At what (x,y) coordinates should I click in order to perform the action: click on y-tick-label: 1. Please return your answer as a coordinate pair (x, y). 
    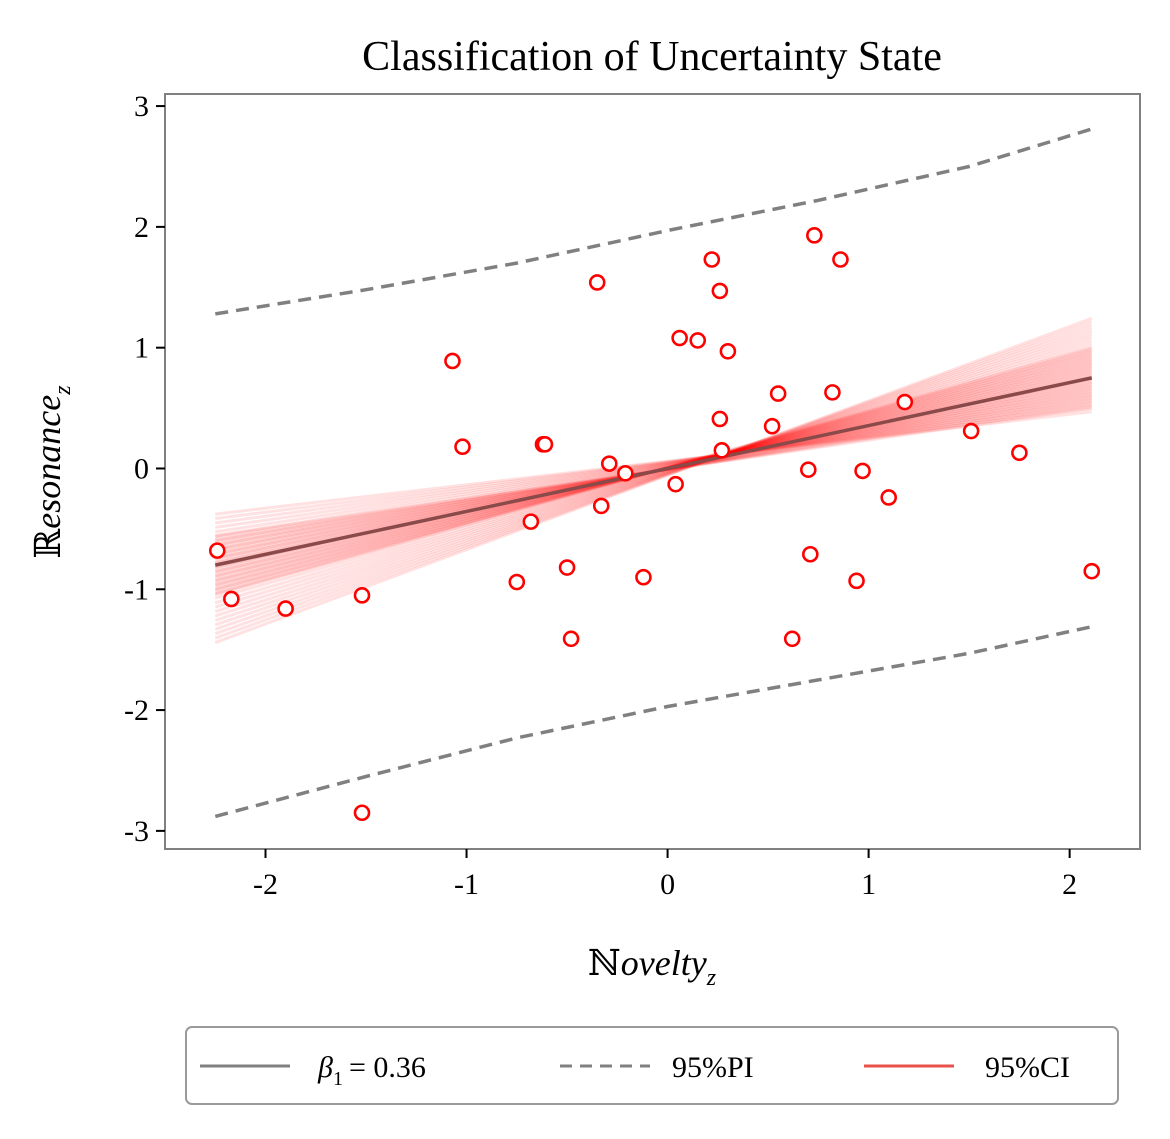
    Looking at the image, I should click on (141, 348).